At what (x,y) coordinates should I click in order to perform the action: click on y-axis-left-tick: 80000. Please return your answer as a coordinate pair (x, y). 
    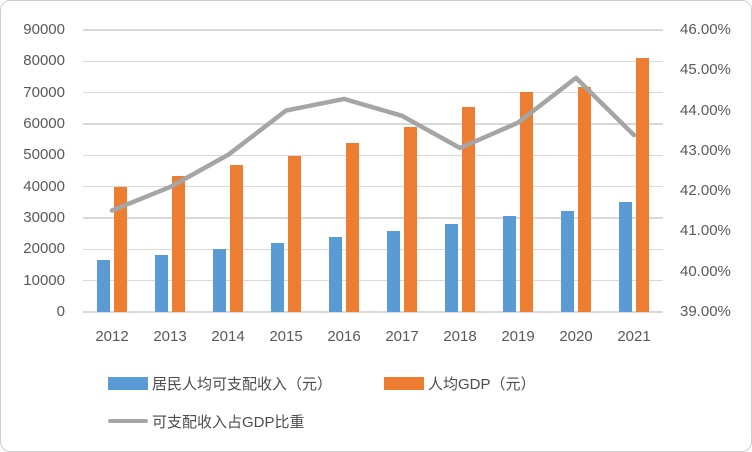
    Looking at the image, I should click on (44, 61).